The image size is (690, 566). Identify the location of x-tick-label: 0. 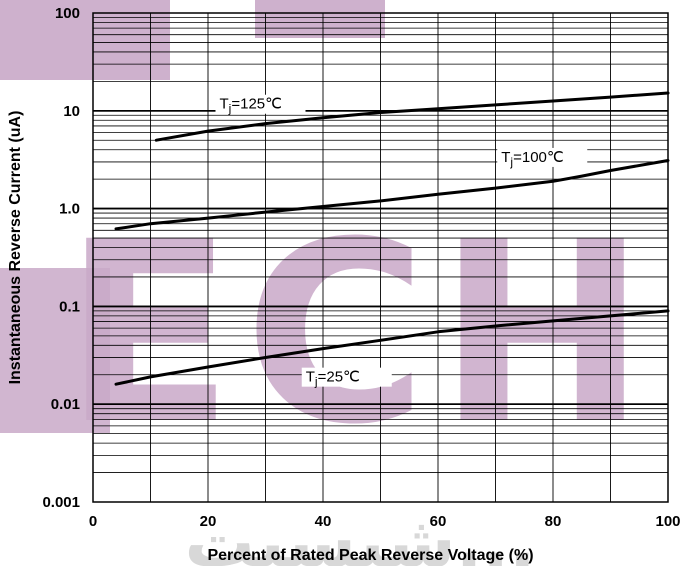
(93, 521).